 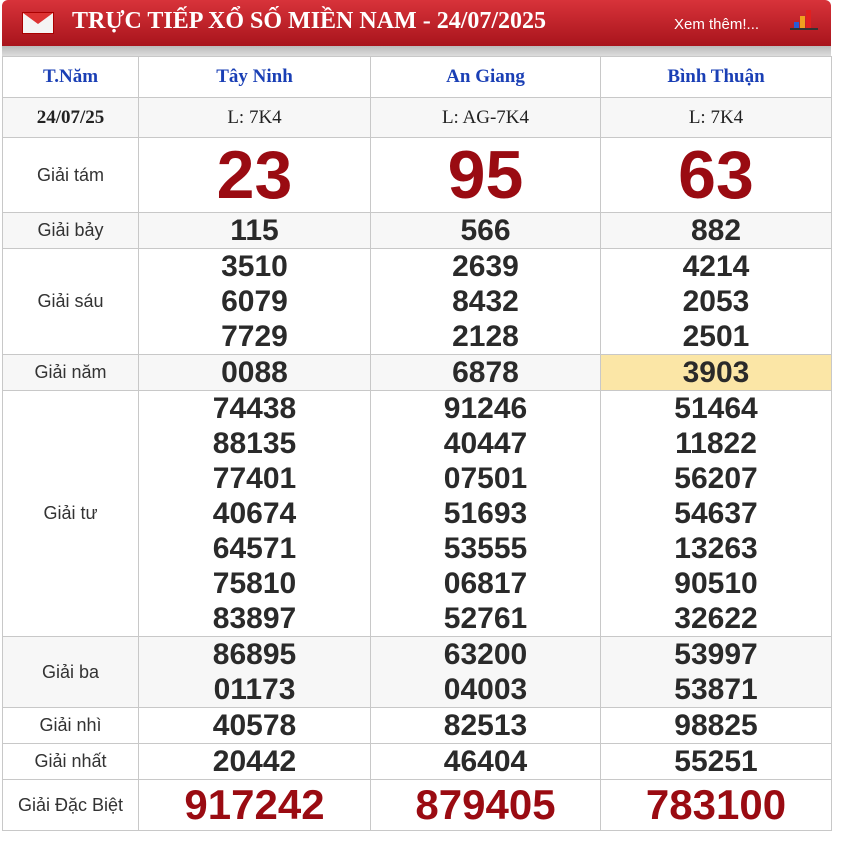 What do you see at coordinates (254, 583) in the screenshot?
I see `prize-number: 75810` at bounding box center [254, 583].